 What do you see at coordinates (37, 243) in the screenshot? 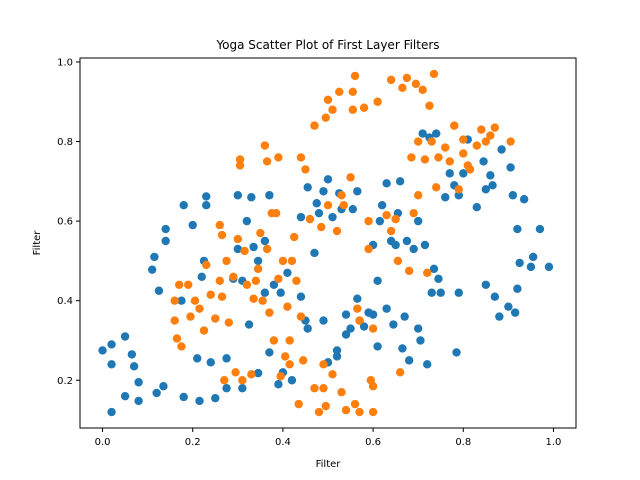
I see `y-axis-label: Filter` at bounding box center [37, 243].